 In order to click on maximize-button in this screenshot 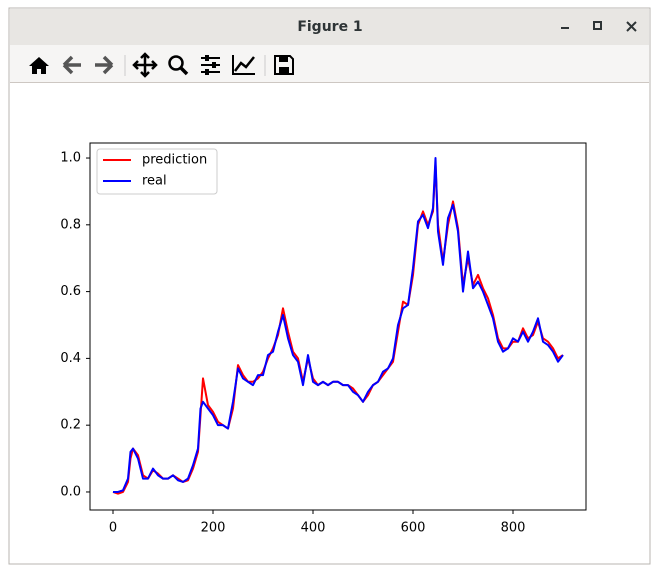, I will do `click(597, 25)`.